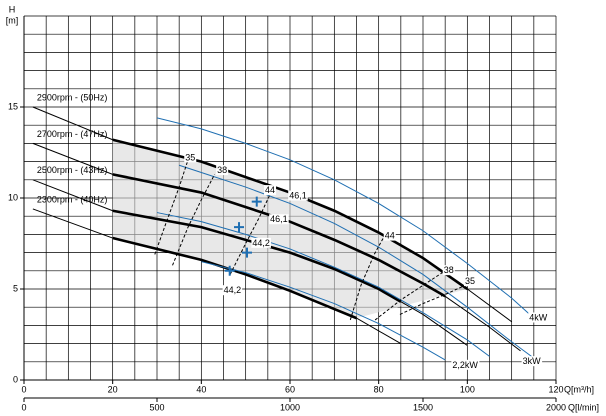  I want to click on curve-label: 2500rpm - (43Hz), so click(72, 170).